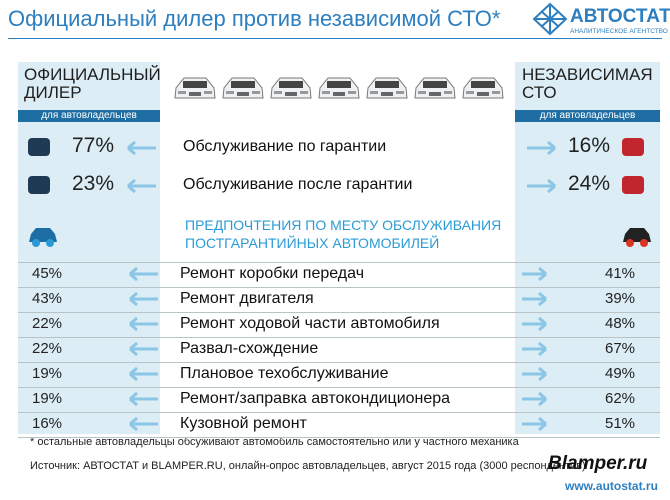  I want to click on dealer-share: 16%, so click(47, 423).